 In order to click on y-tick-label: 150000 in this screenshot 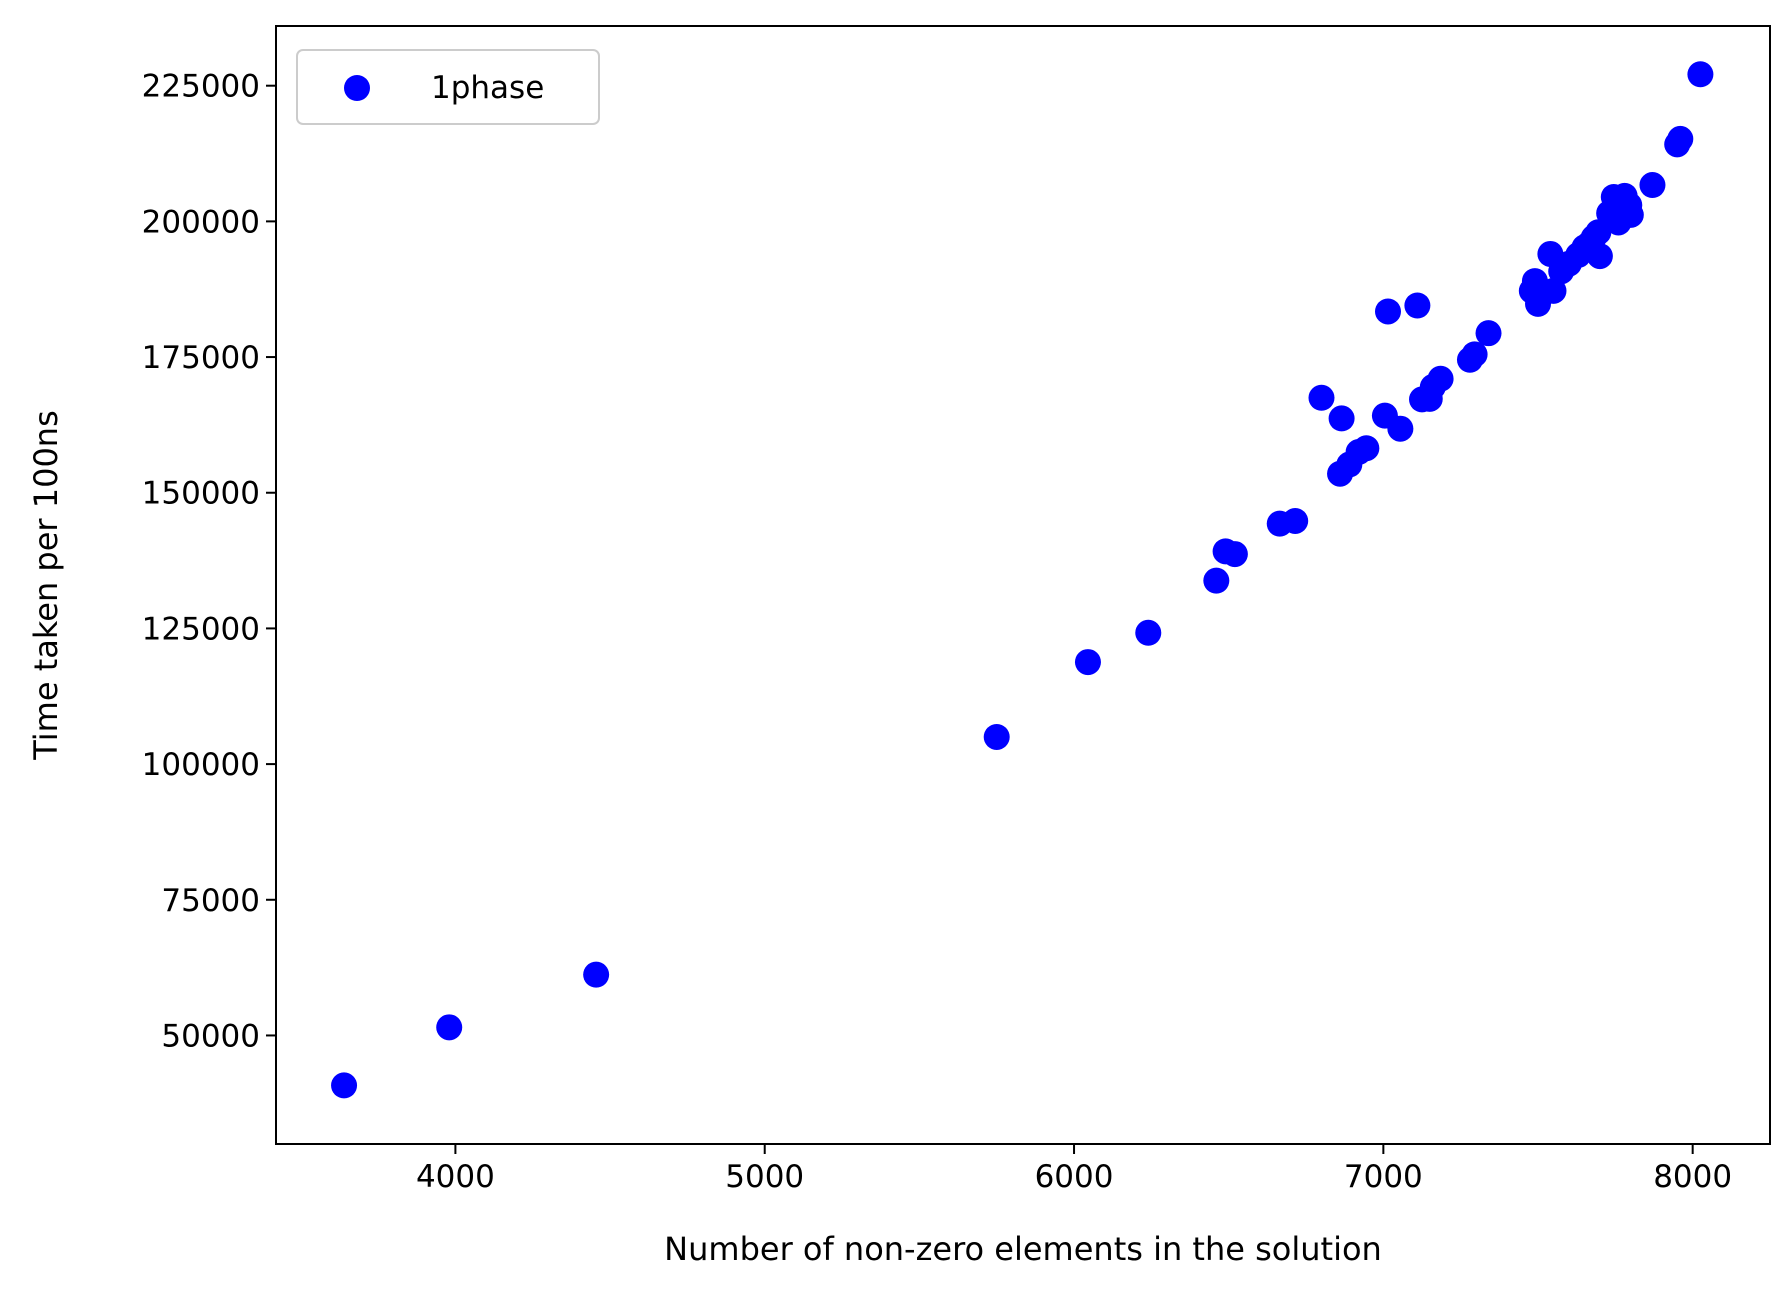, I will do `click(201, 494)`.